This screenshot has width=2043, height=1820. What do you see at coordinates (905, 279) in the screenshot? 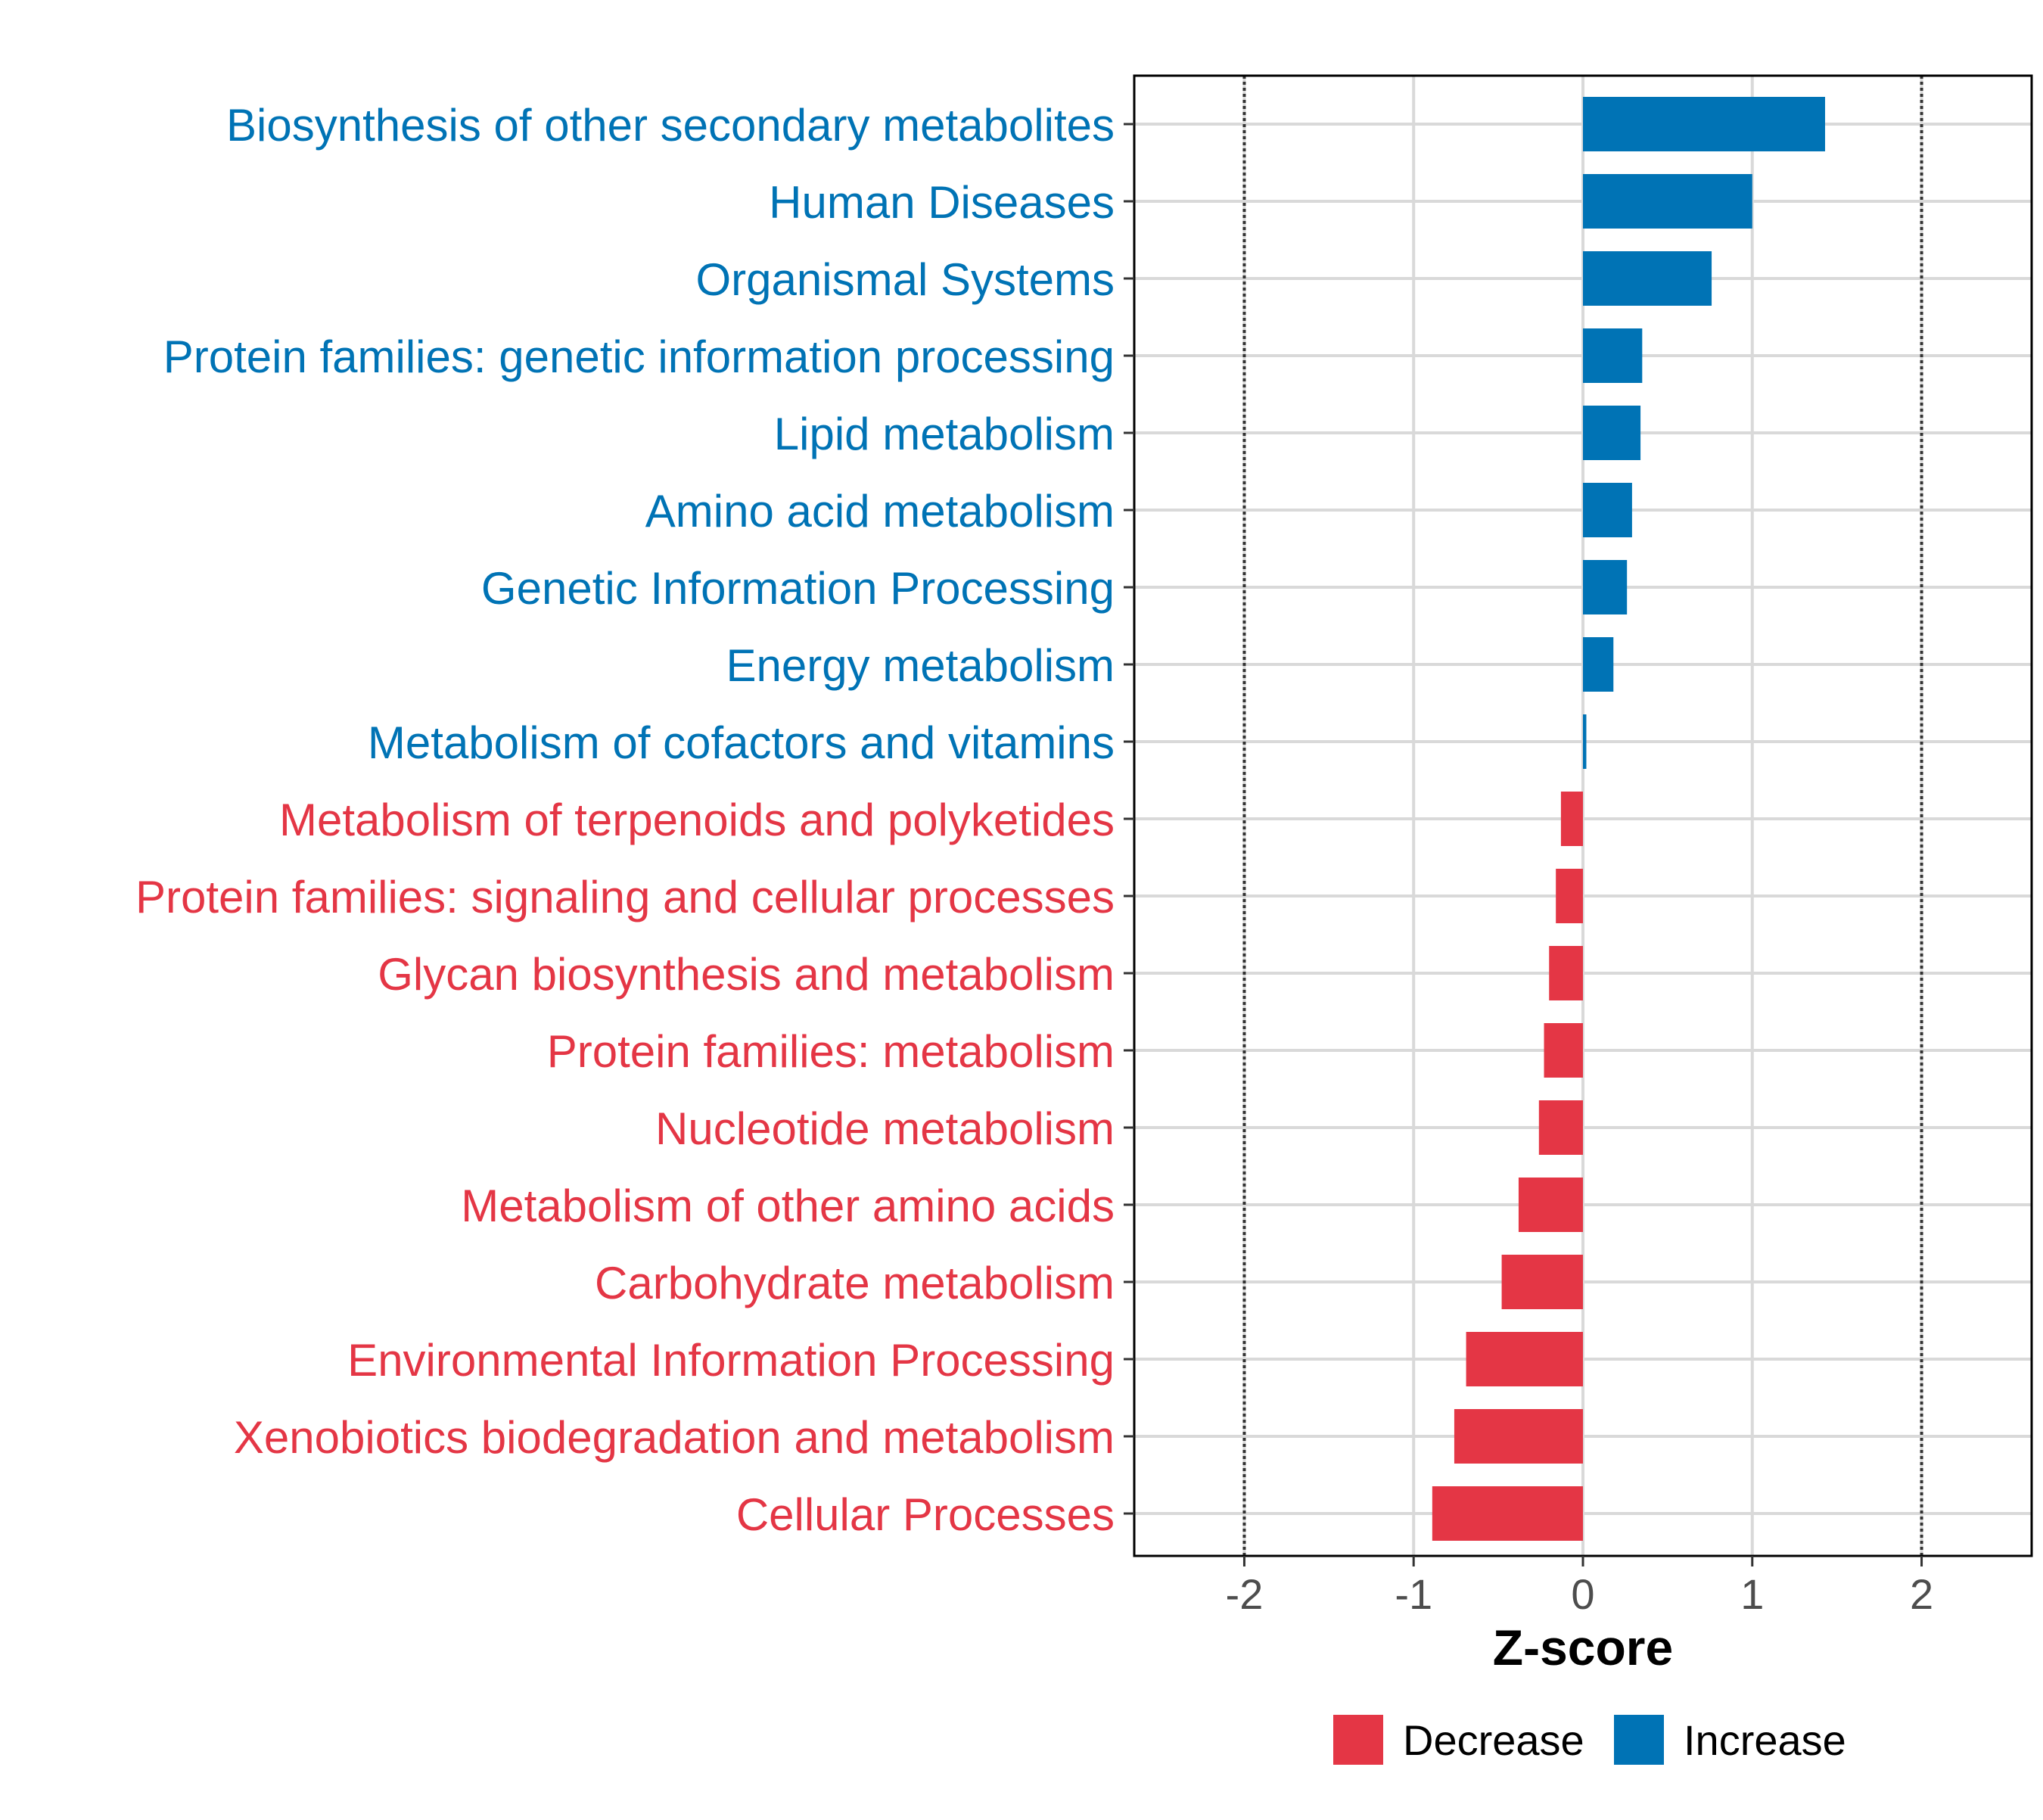
I see `y-tick-label-organismal-systems: Organismal Systems` at bounding box center [905, 279].